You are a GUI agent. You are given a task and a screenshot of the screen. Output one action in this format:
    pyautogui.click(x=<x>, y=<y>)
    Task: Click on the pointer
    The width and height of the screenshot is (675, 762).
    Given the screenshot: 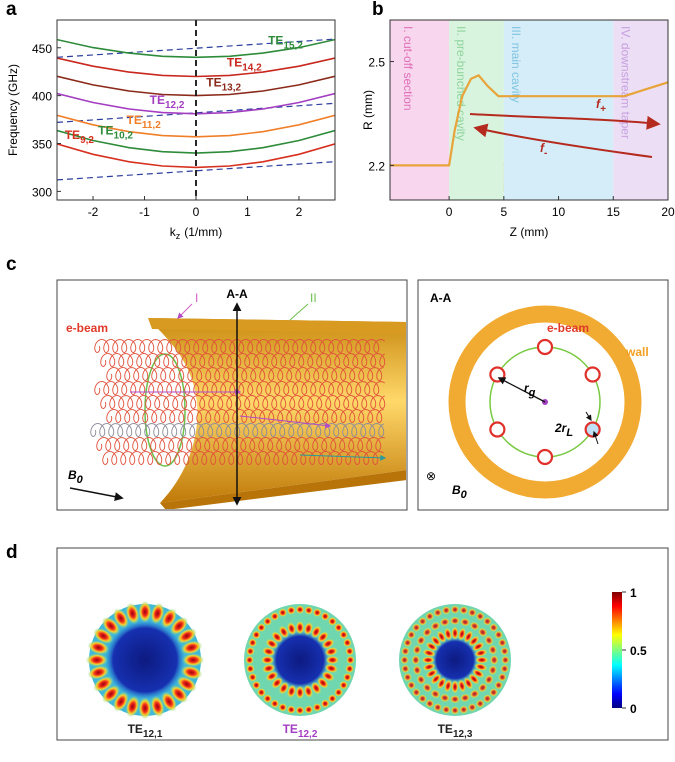 What is the action you would take?
    pyautogui.click(x=185, y=311)
    